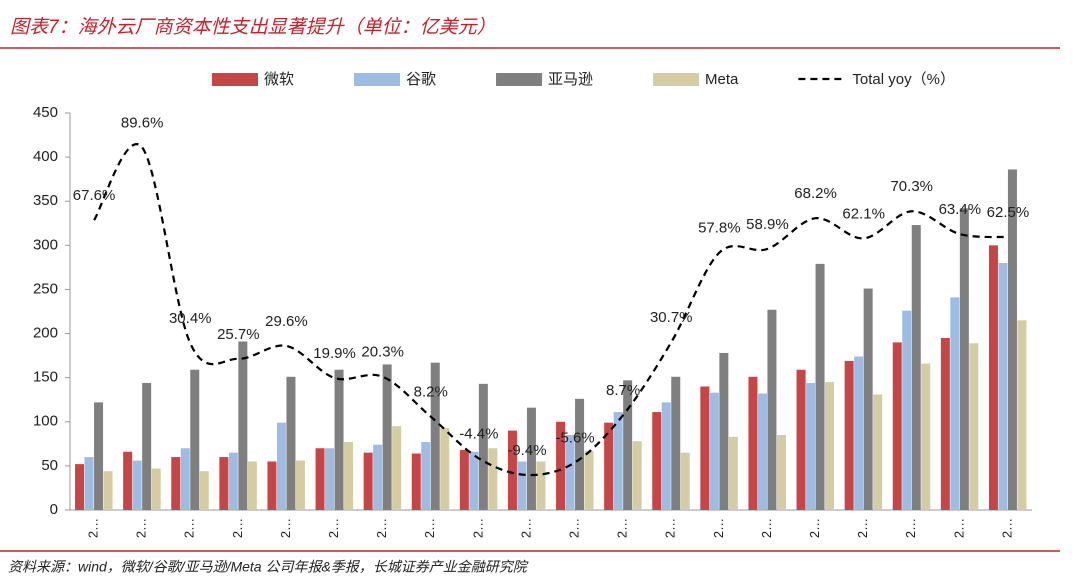 The image size is (1080, 584). I want to click on data-label: 19.9%, so click(334, 353).